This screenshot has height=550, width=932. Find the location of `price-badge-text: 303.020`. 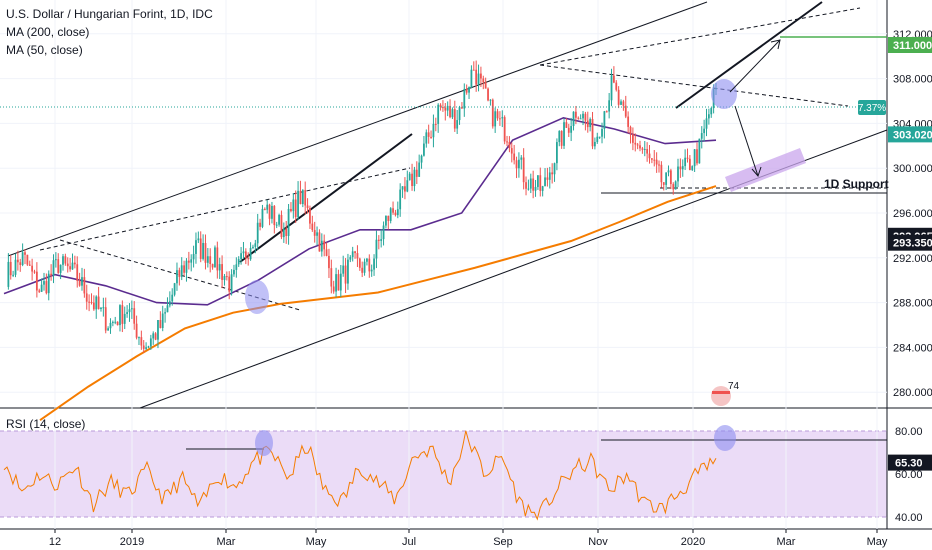

price-badge-text: 303.020 is located at coordinates (912, 135).